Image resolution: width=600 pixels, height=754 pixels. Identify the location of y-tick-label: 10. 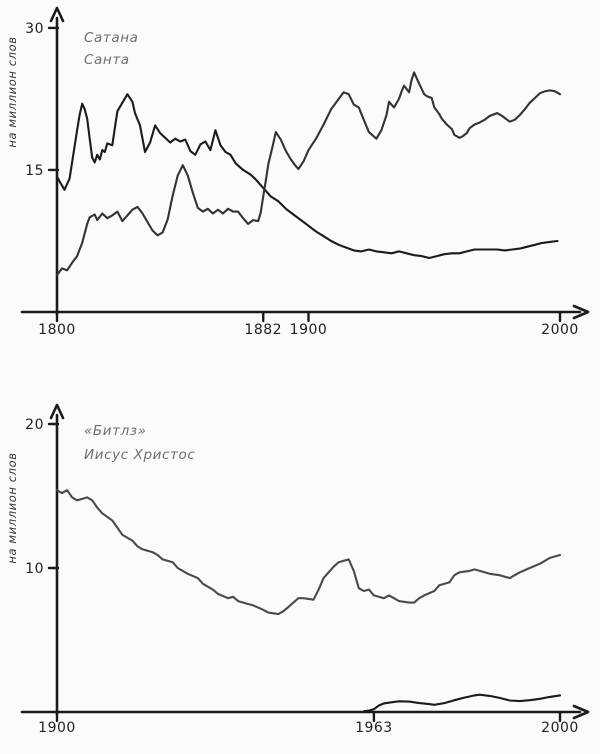
(34, 569).